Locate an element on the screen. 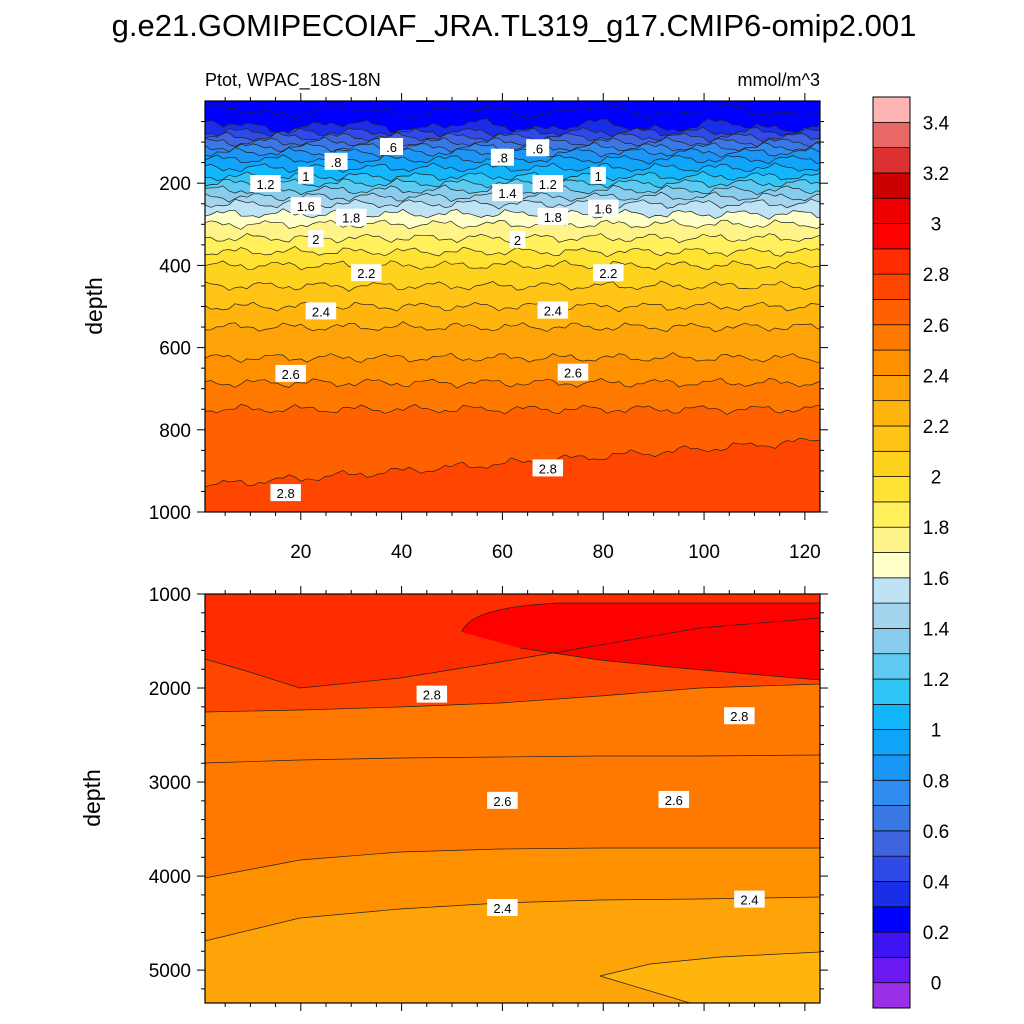 The image size is (1024, 1024). colorbar-tick-label: 2.6 is located at coordinates (936, 326).